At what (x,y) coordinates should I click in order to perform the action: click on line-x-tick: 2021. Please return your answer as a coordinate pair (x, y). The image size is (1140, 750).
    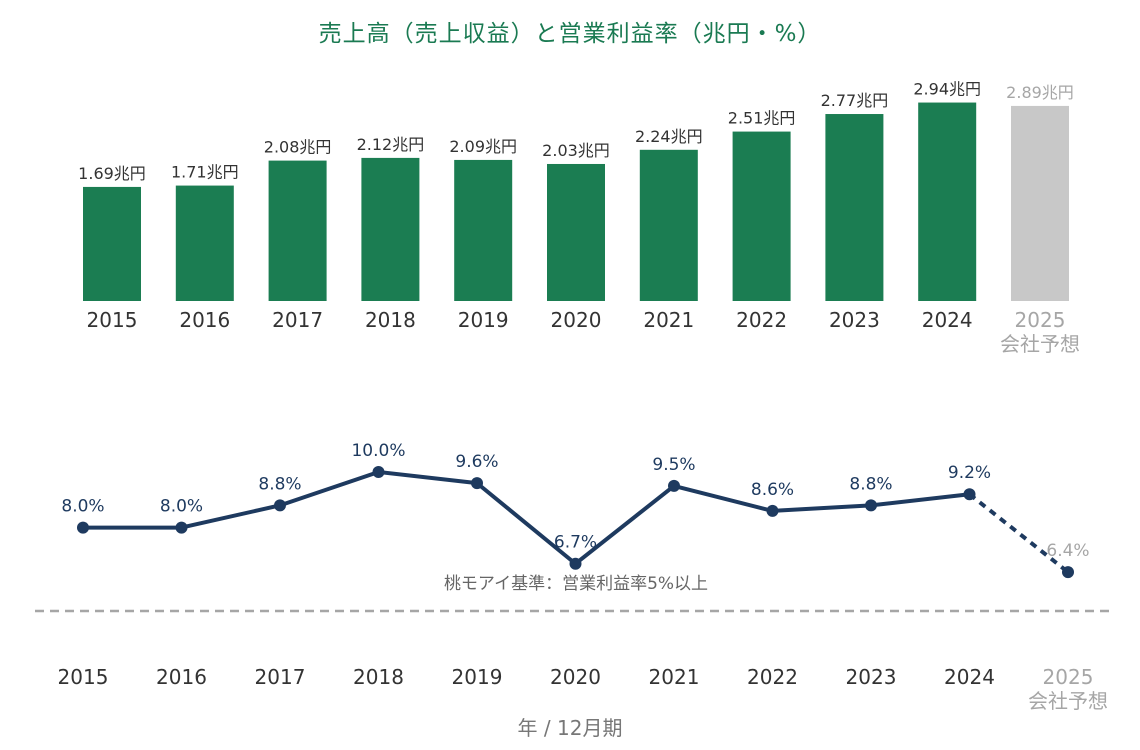
    Looking at the image, I should click on (674, 677).